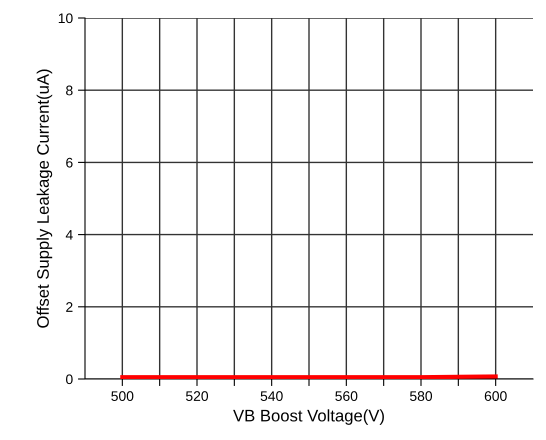  Describe the element at coordinates (69, 91) in the screenshot. I see `y-tick-label: 8` at that location.